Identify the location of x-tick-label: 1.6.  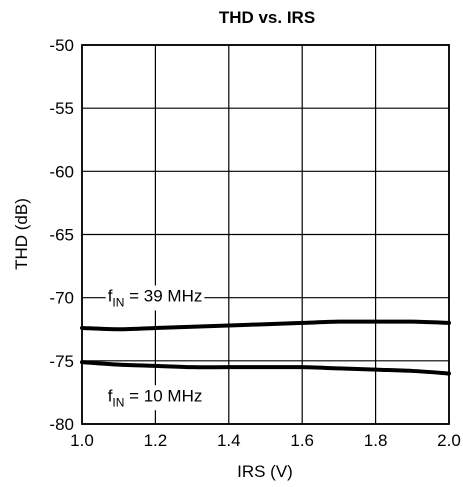
(302, 440).